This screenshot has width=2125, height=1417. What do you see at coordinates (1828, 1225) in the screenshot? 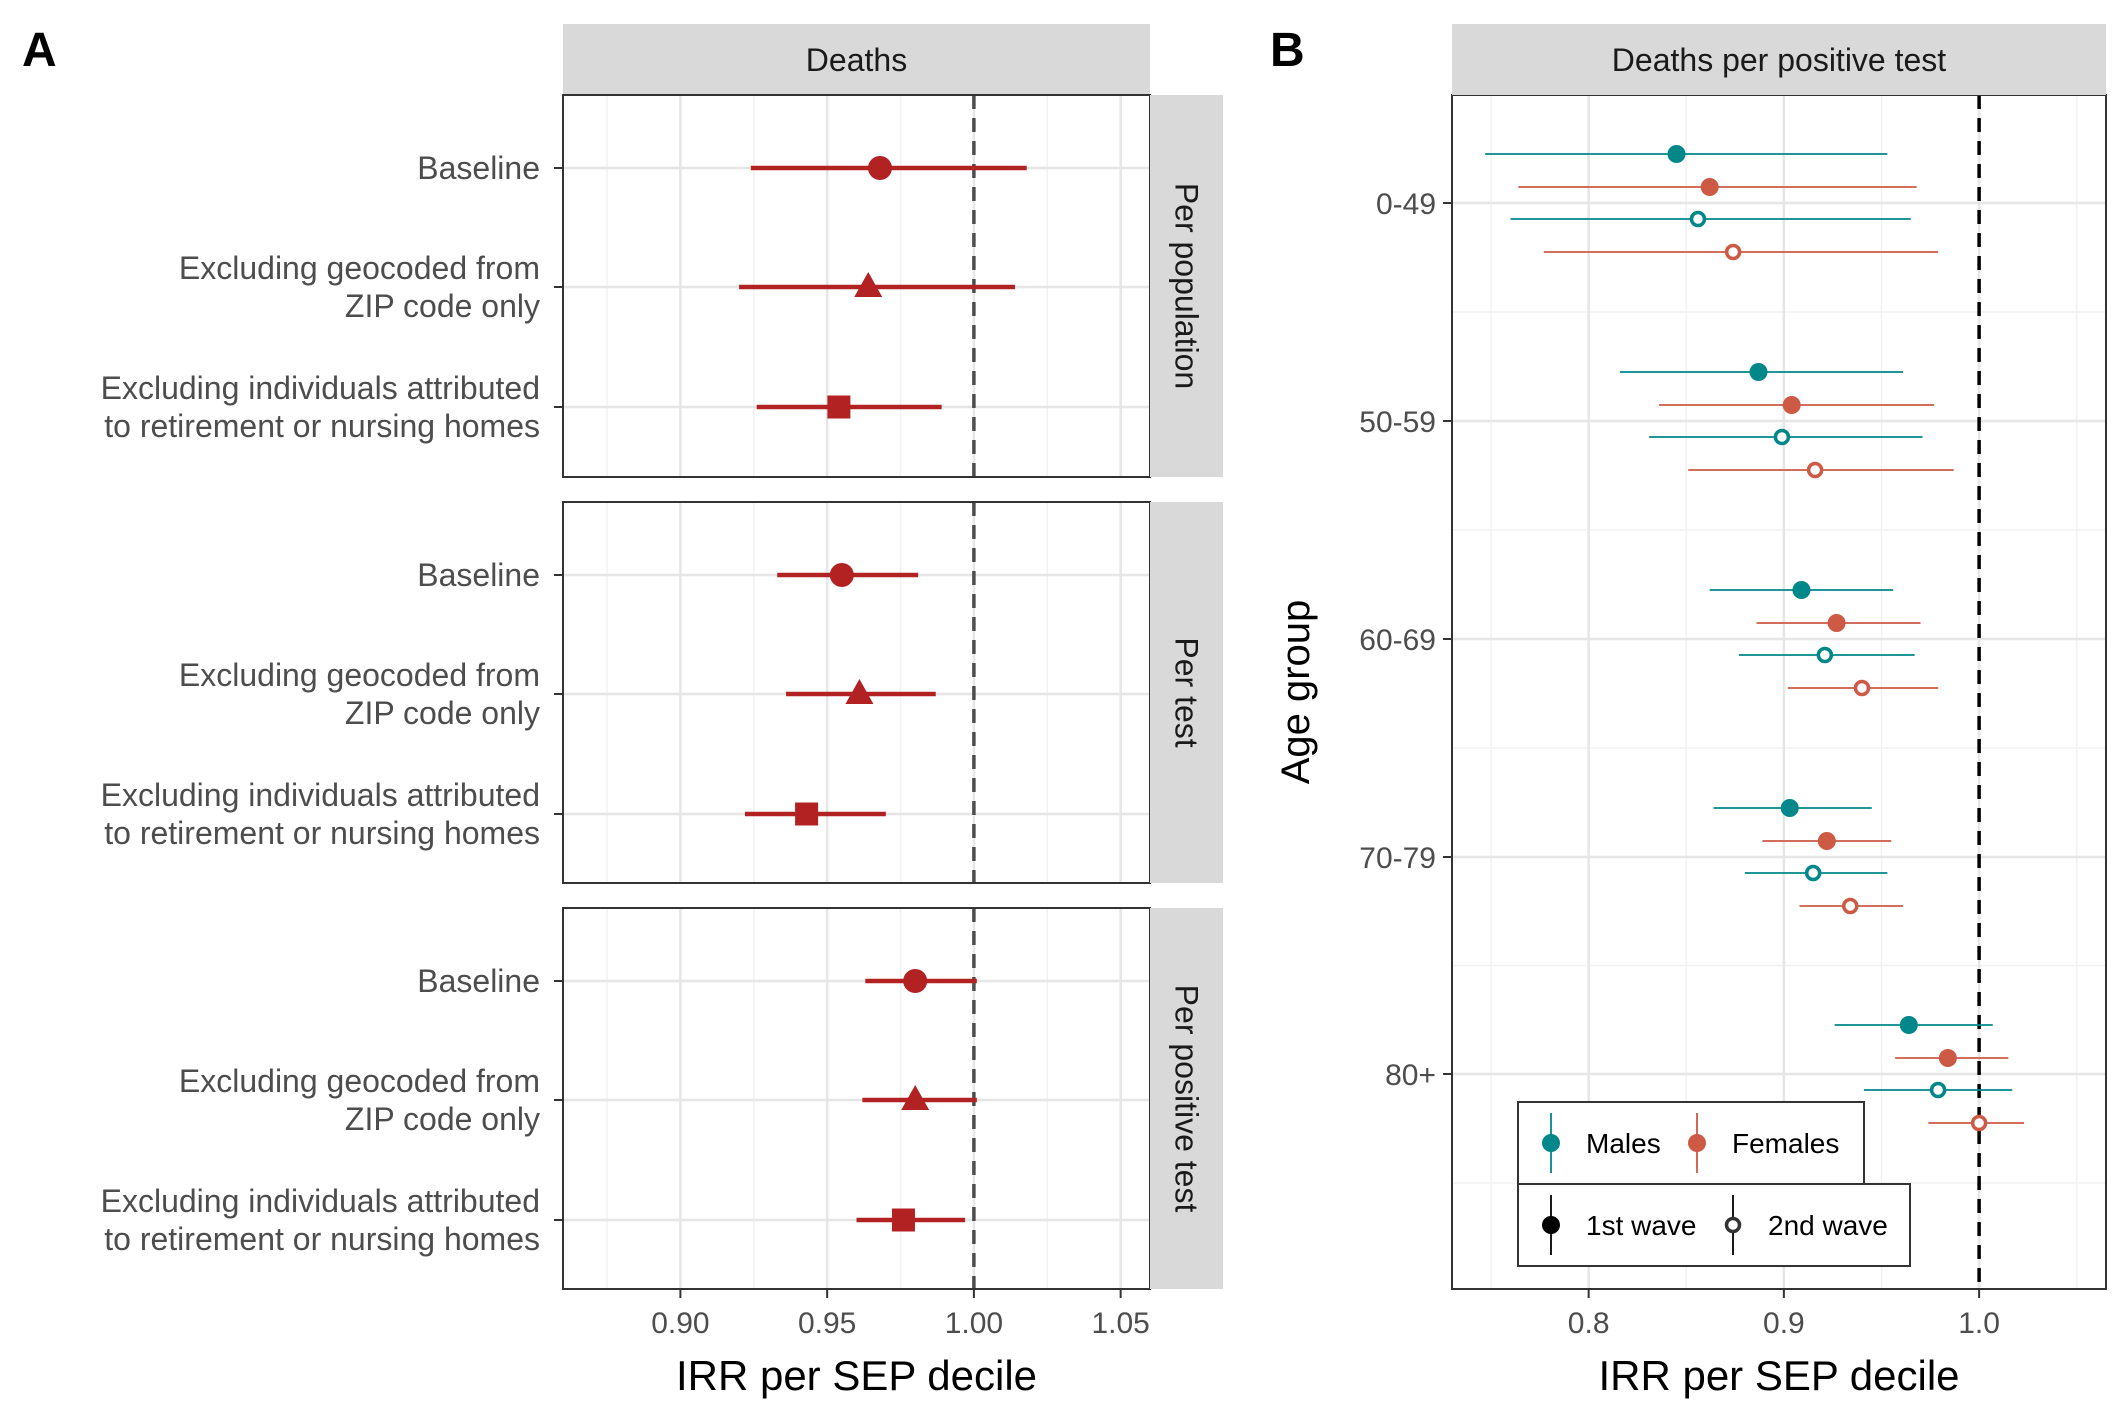
I see `legend-label: 2nd wave` at bounding box center [1828, 1225].